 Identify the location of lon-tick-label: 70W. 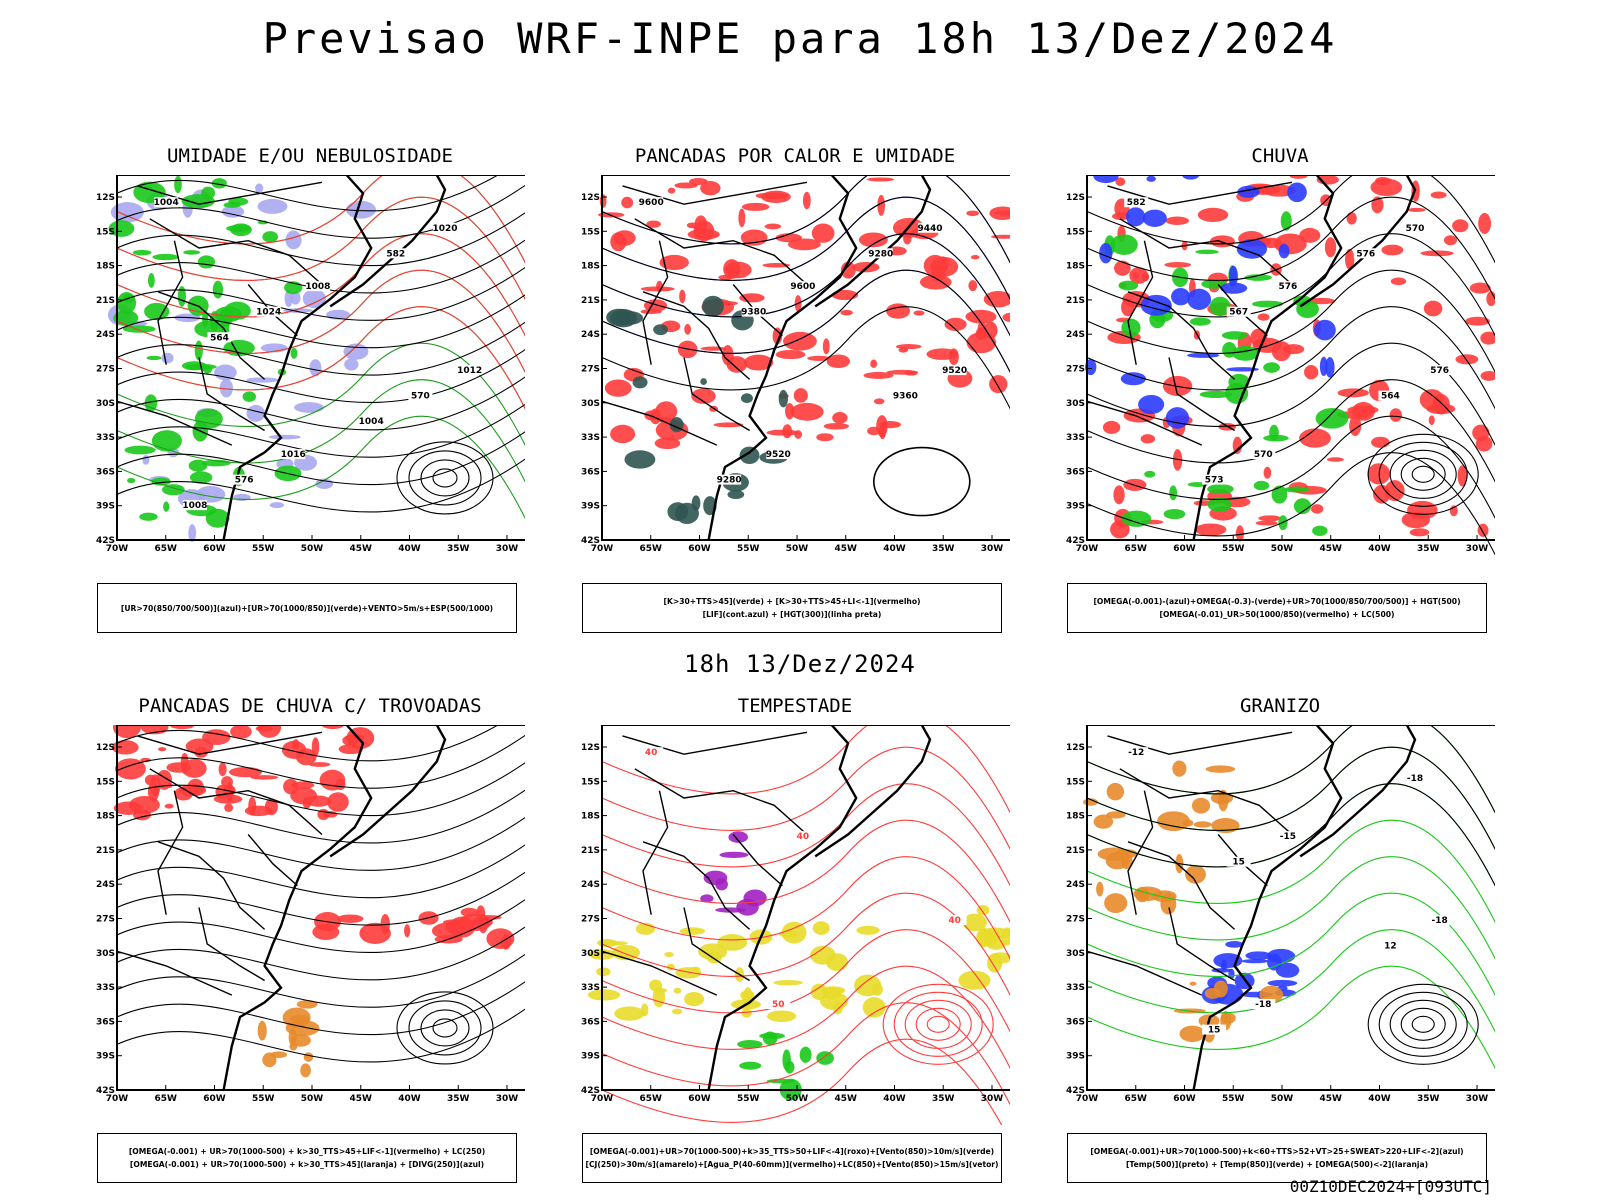
(1087, 1099).